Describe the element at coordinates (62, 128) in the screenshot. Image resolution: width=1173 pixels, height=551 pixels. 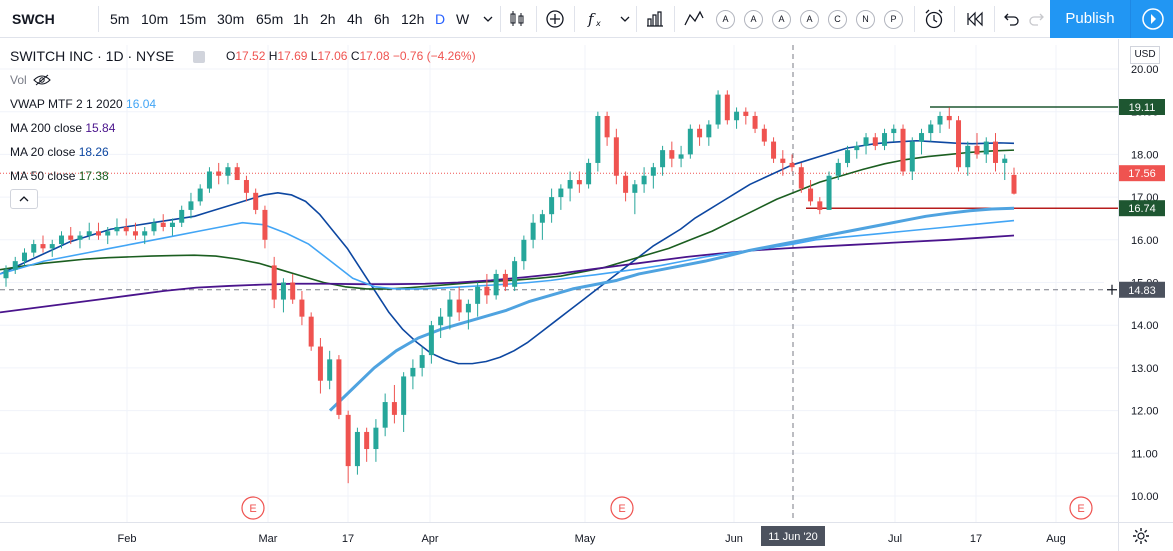
I see `indicator-row: MA 200 close 15.84` at that location.